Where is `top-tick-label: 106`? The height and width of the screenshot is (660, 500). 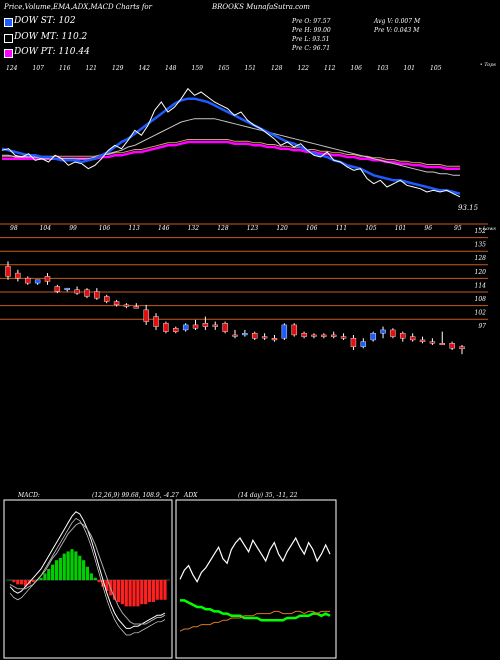 top-tick-label: 106 is located at coordinates (357, 68).